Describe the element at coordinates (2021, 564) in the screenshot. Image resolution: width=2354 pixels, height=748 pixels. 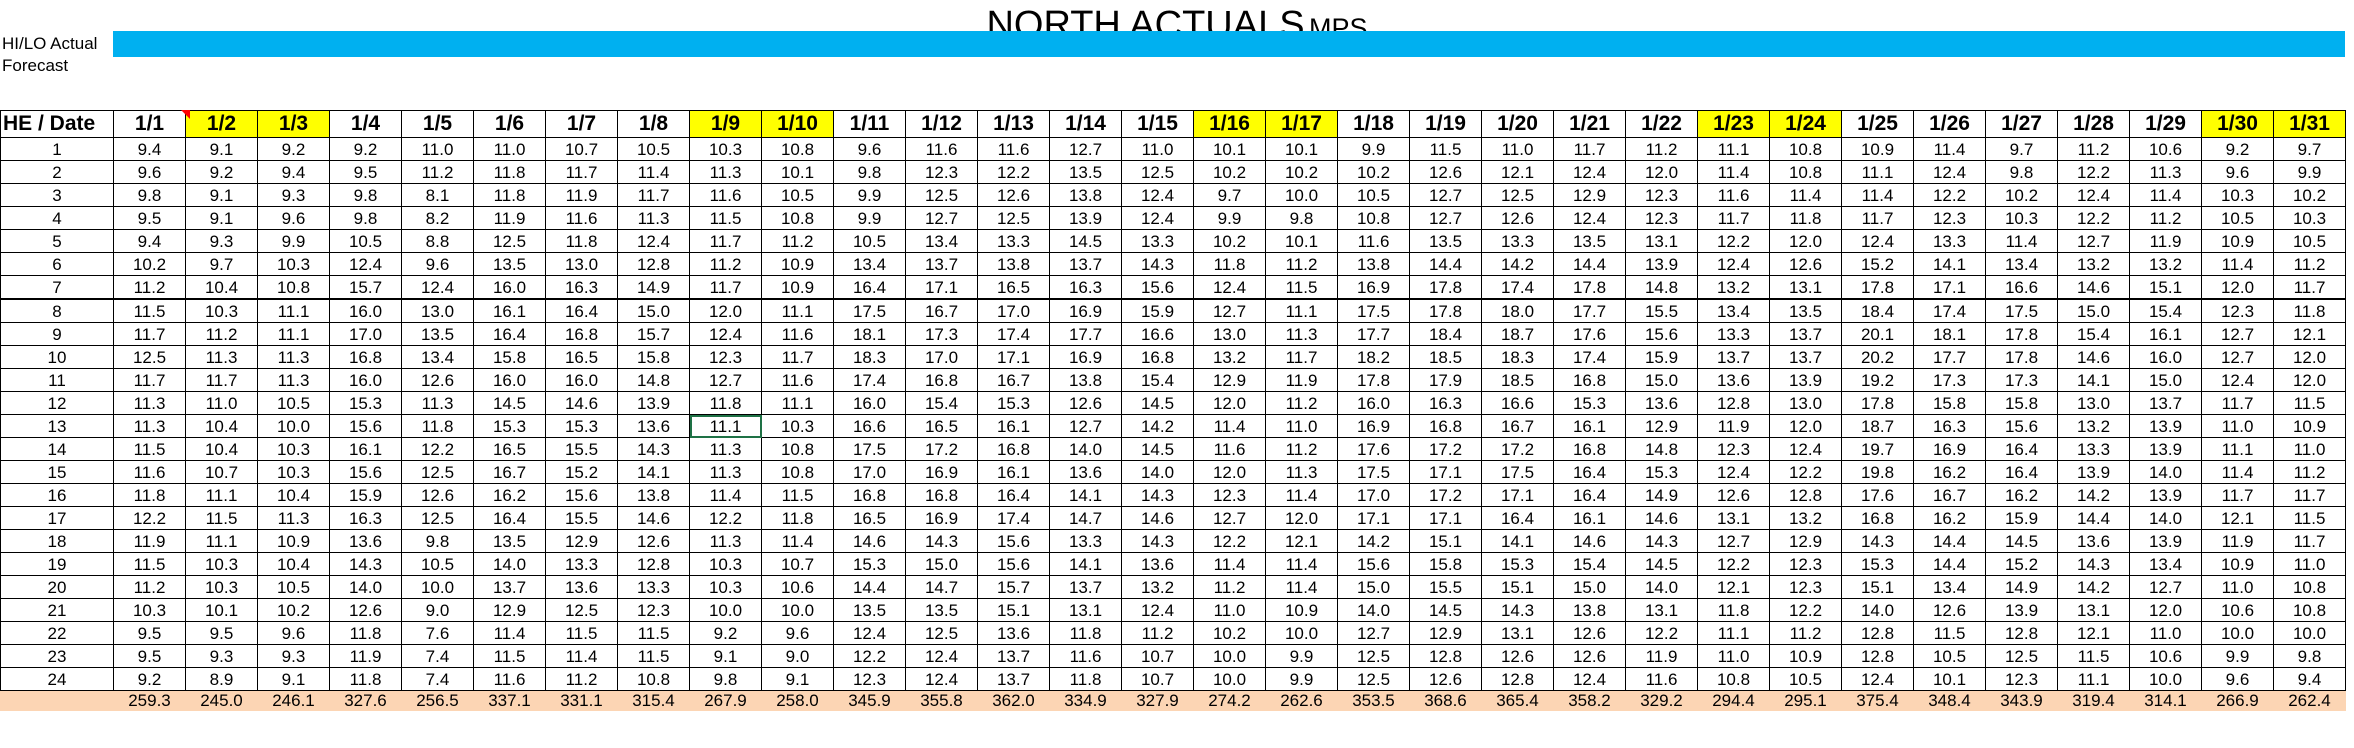
I see `value-cell: 15.2` at that location.